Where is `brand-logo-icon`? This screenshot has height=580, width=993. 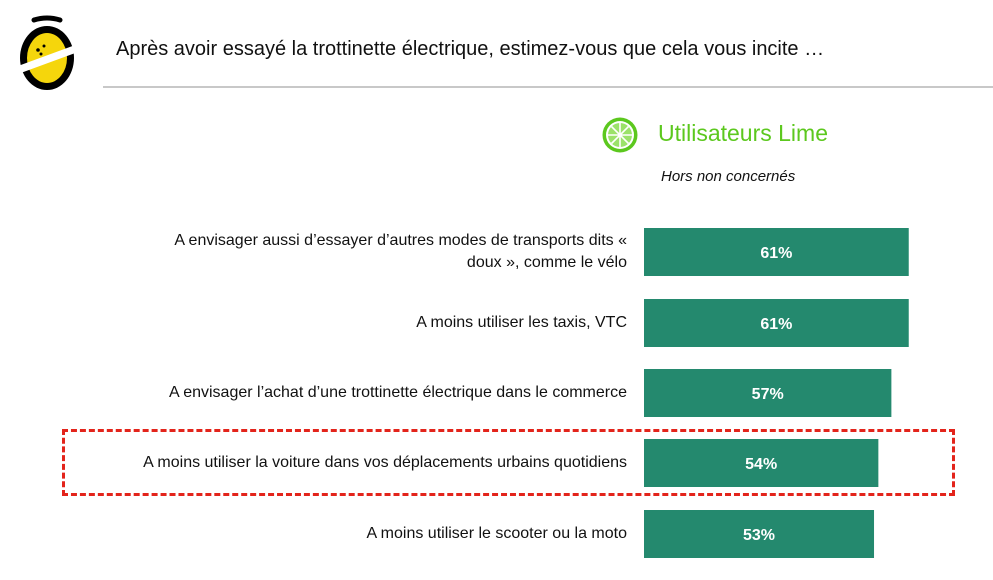
brand-logo-icon is located at coordinates (48, 52).